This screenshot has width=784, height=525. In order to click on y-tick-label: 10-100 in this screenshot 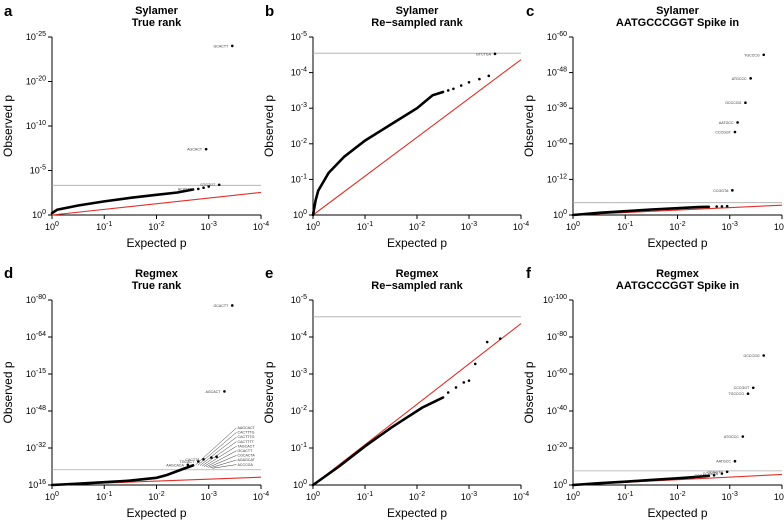, I will do `click(555, 299)`.